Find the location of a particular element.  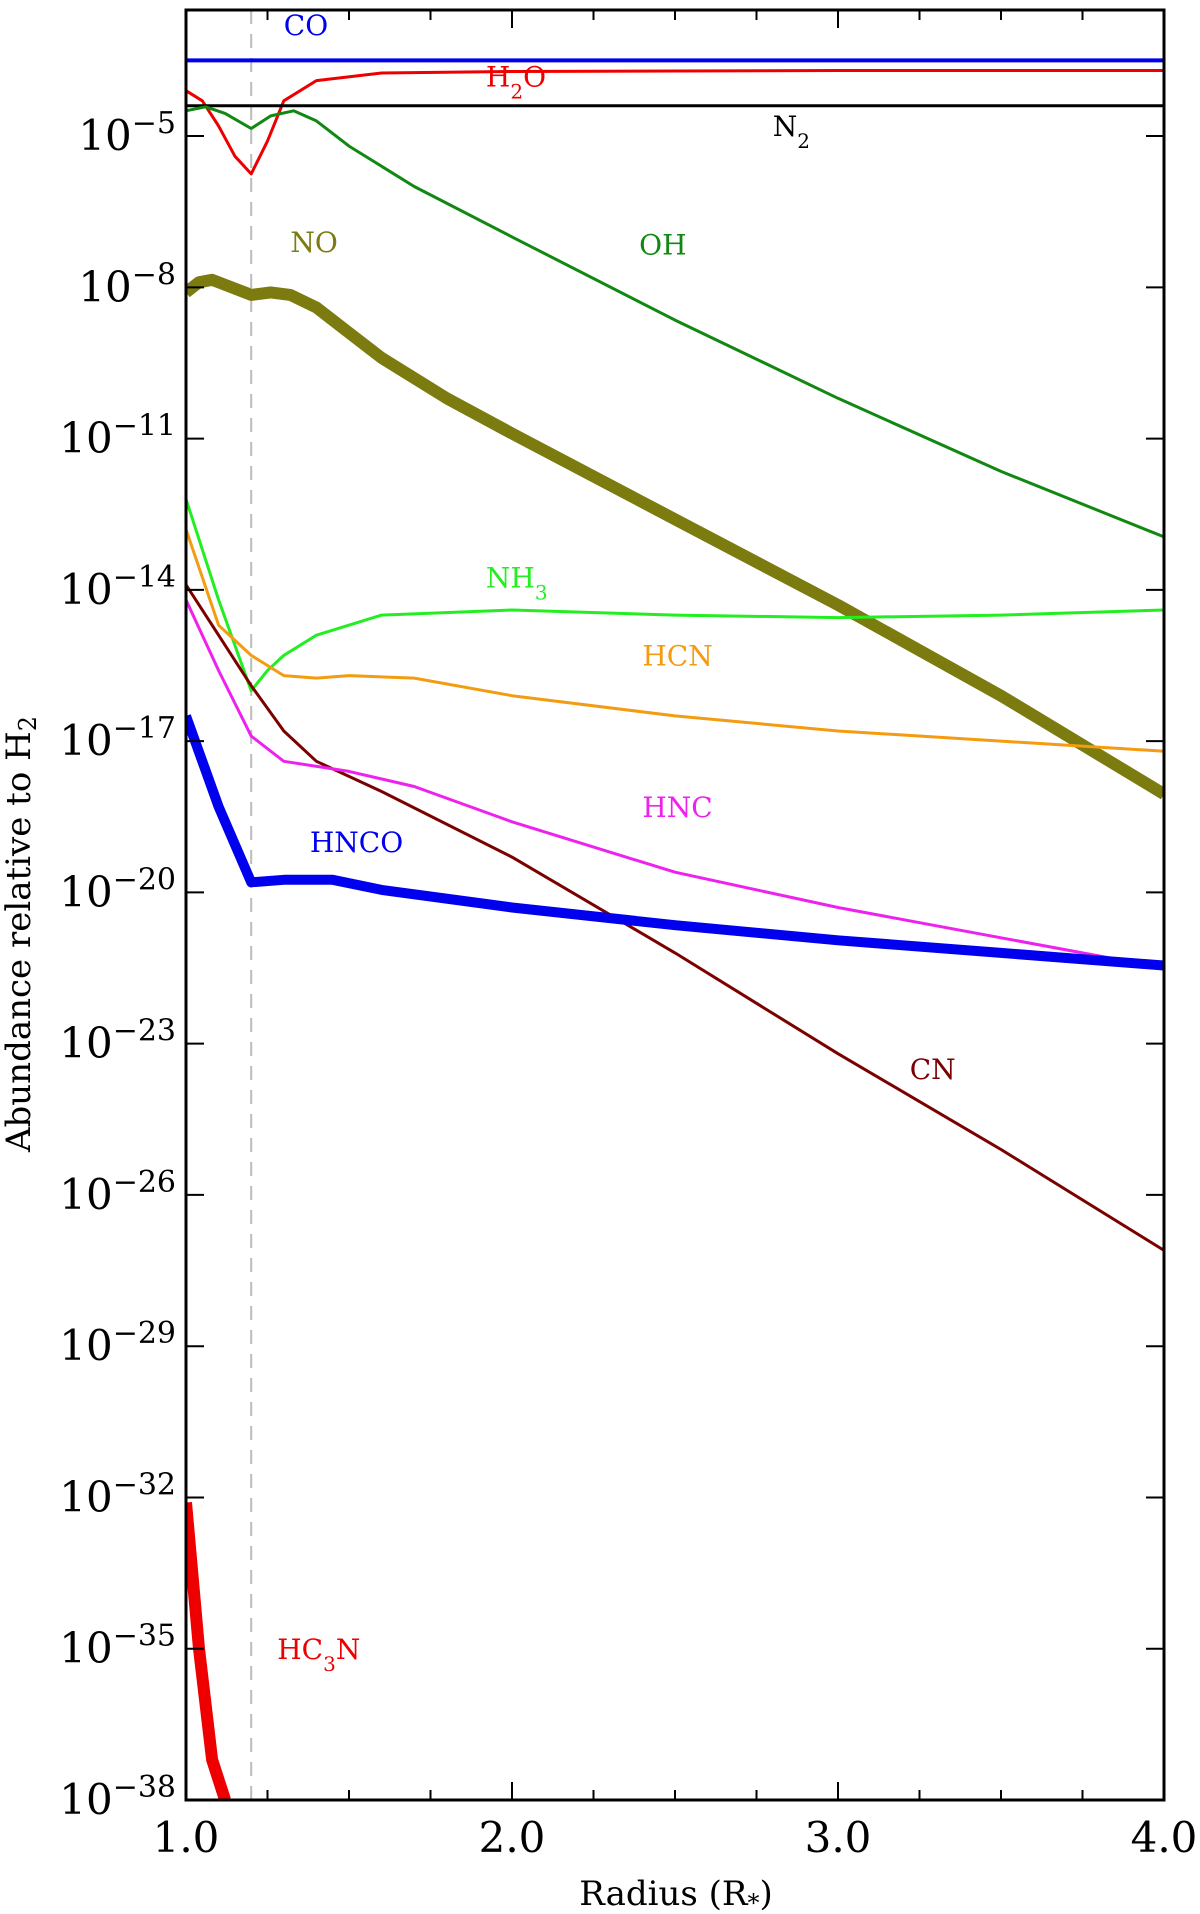

series-label-text: HNC is located at coordinates (677, 807).